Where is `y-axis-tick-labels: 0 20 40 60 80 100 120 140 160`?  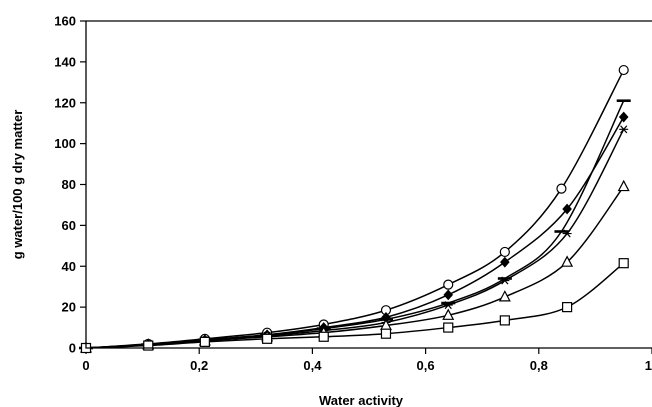
y-axis-tick-labels: 0 20 40 60 80 100 120 140 160 is located at coordinates (65, 185).